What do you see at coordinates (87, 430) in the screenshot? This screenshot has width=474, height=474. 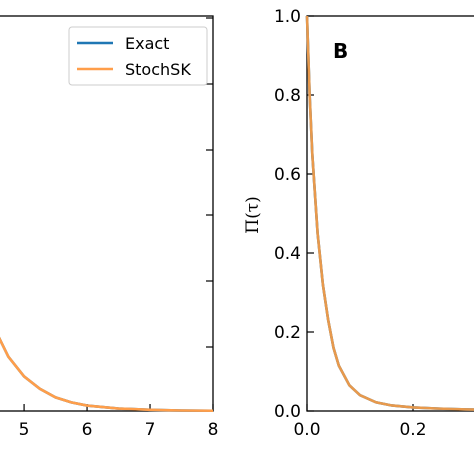 I see `x-tick-label: 6` at bounding box center [87, 430].